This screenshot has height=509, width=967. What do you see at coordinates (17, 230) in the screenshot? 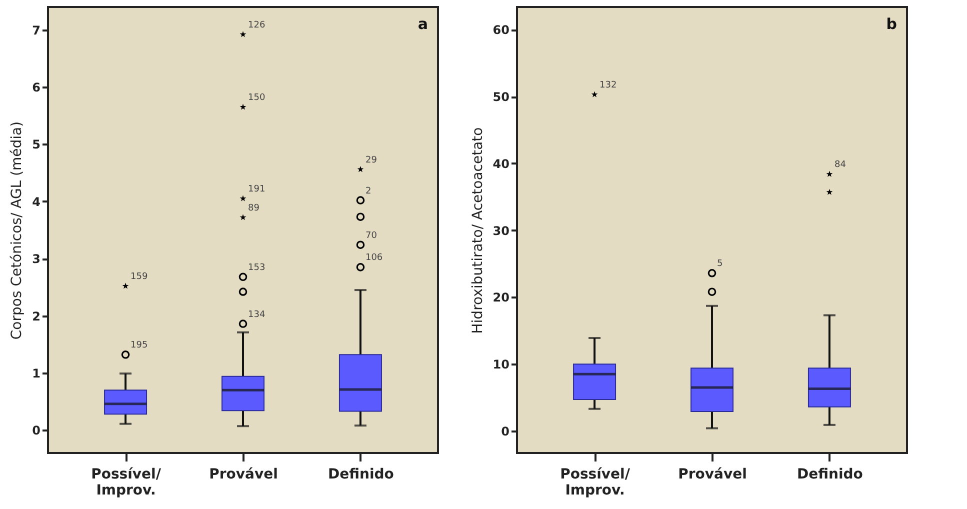
I see `y-axis-title: Corpos Cetónicos/ AGL (média)` at bounding box center [17, 230].